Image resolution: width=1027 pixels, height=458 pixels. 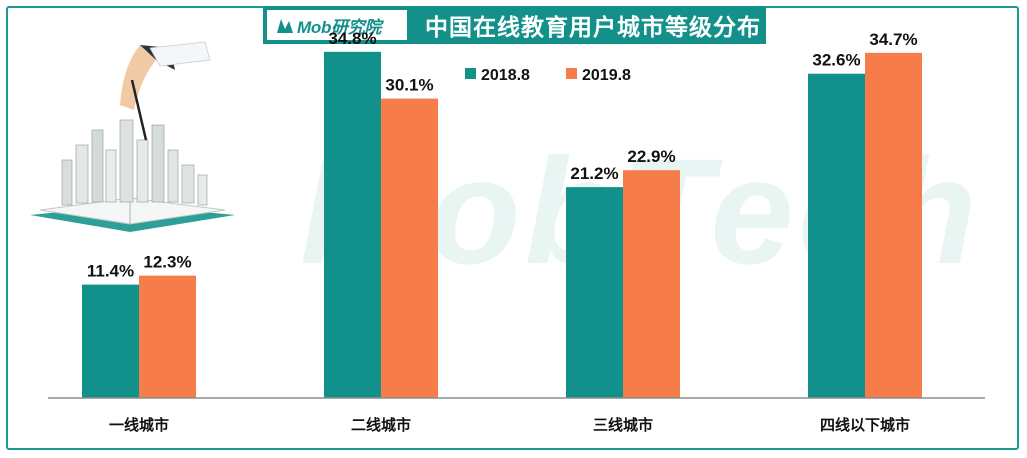 I want to click on bar-s1-cat4, so click(x=836, y=235).